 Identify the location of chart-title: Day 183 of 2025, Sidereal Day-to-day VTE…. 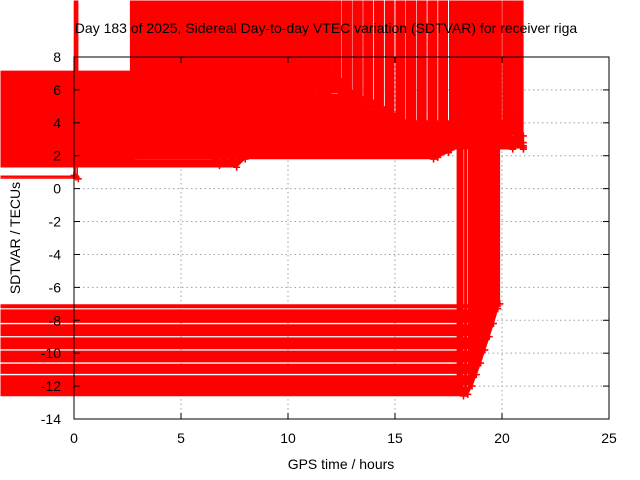
(326, 28).